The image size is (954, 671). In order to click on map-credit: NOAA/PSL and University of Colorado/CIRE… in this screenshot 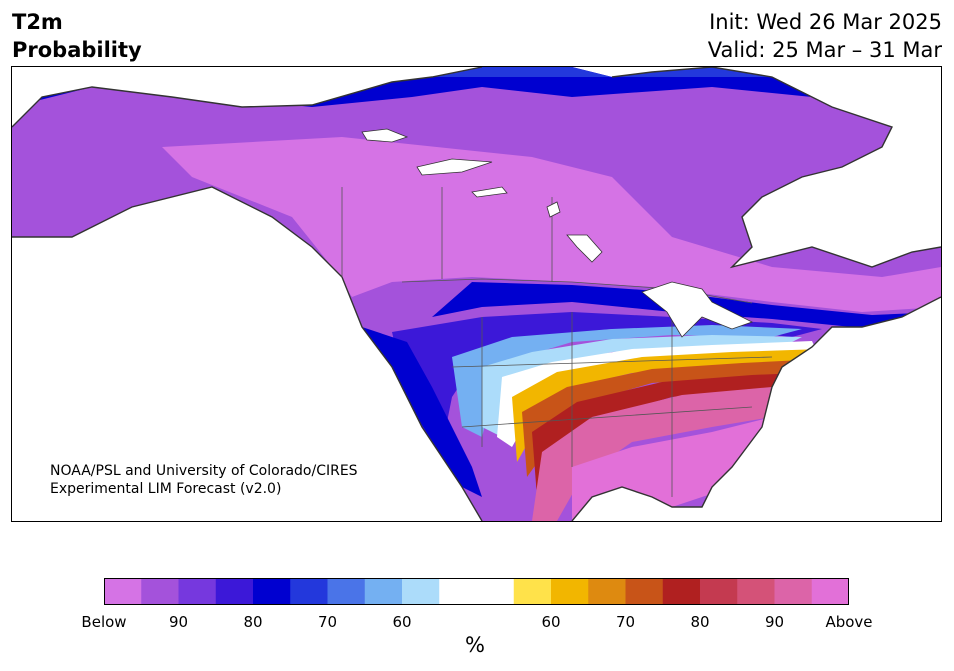, I will do `click(204, 480)`.